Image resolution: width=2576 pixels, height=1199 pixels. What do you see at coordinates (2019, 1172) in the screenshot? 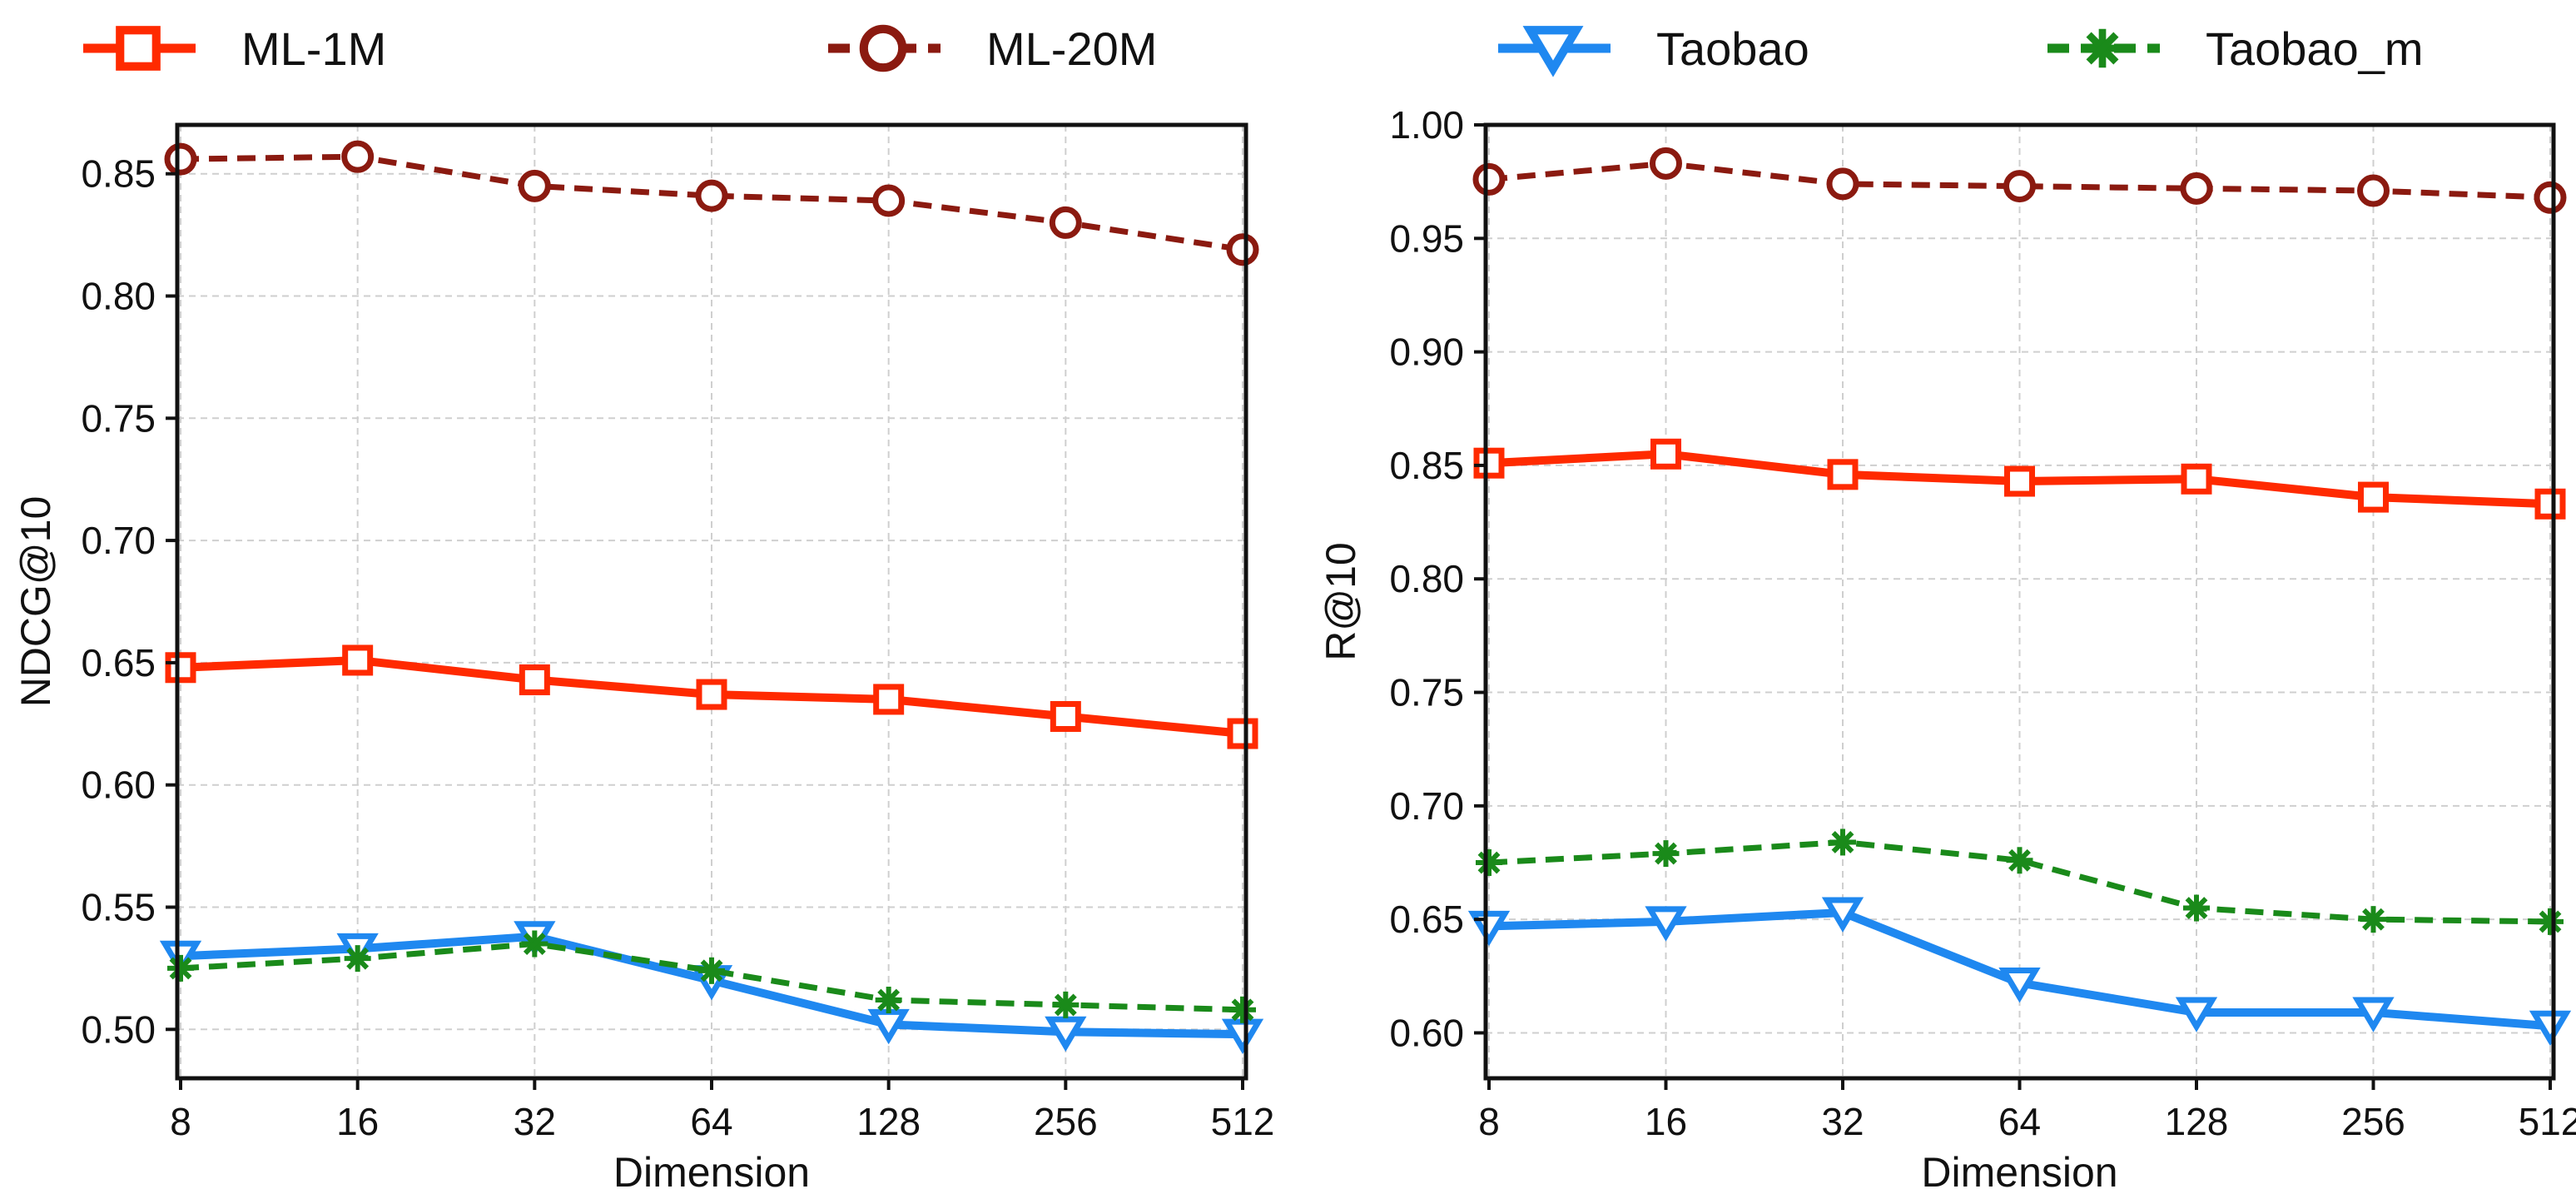
I see `x-axis-label-recall: Dimension` at bounding box center [2019, 1172].